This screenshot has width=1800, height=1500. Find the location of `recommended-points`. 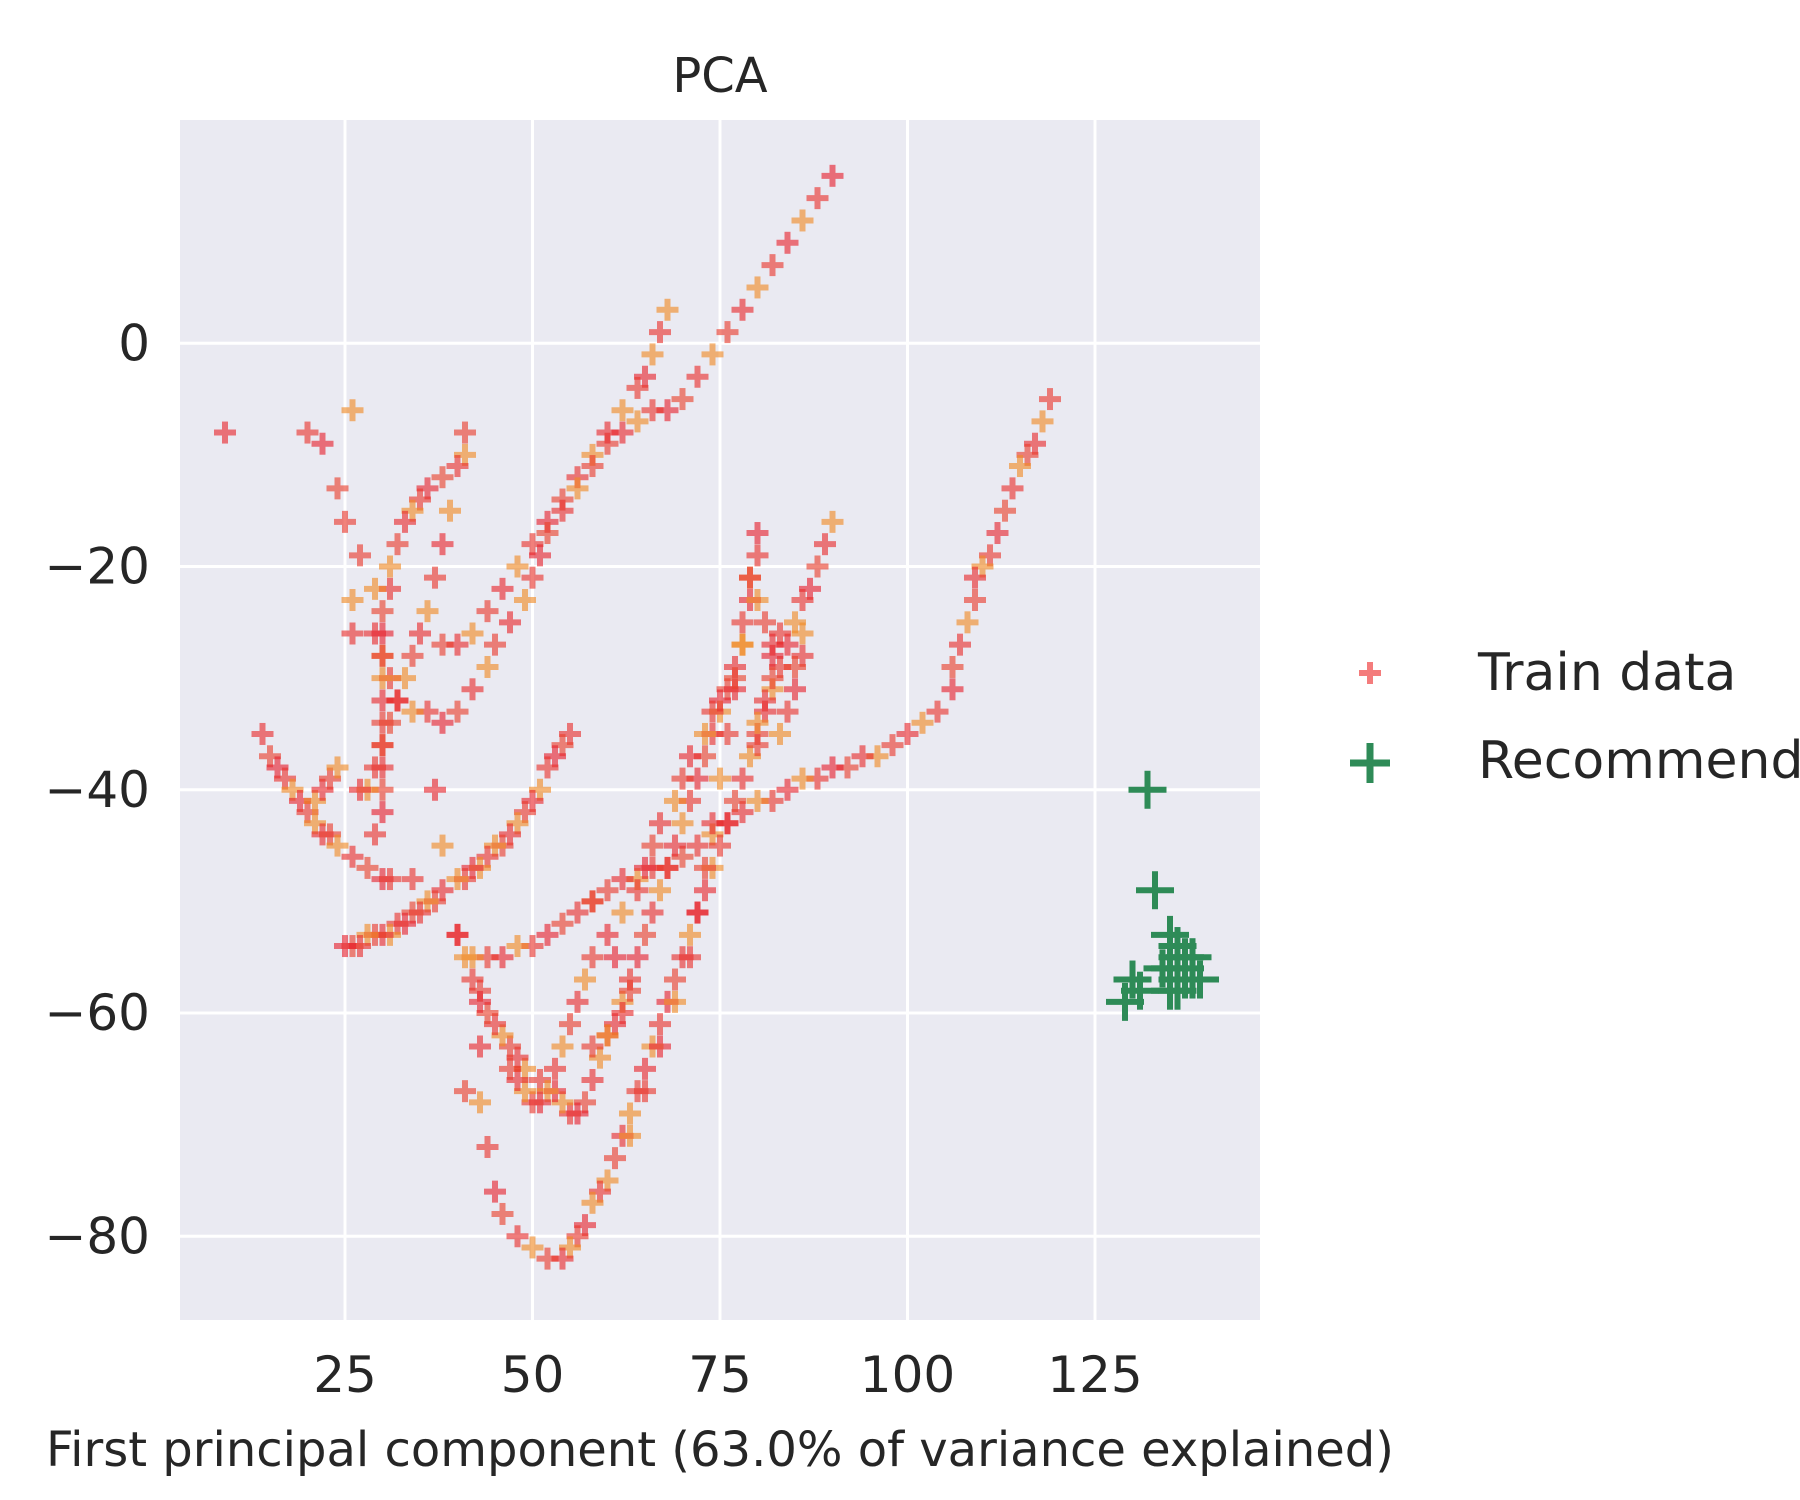

recommended-points is located at coordinates (1162, 895).